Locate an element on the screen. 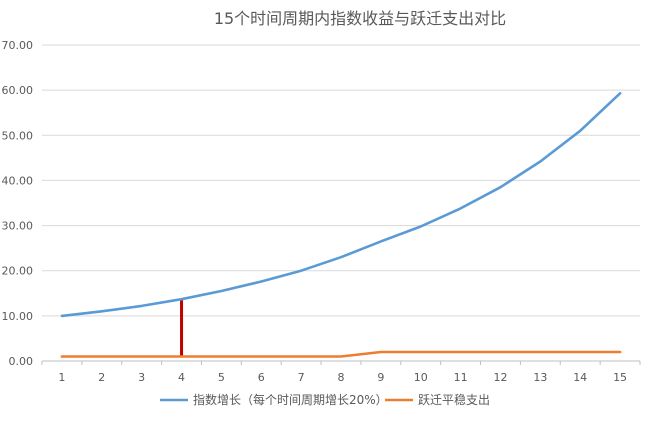 This screenshot has height=421, width=650. x-tick-label: 9 is located at coordinates (380, 377).